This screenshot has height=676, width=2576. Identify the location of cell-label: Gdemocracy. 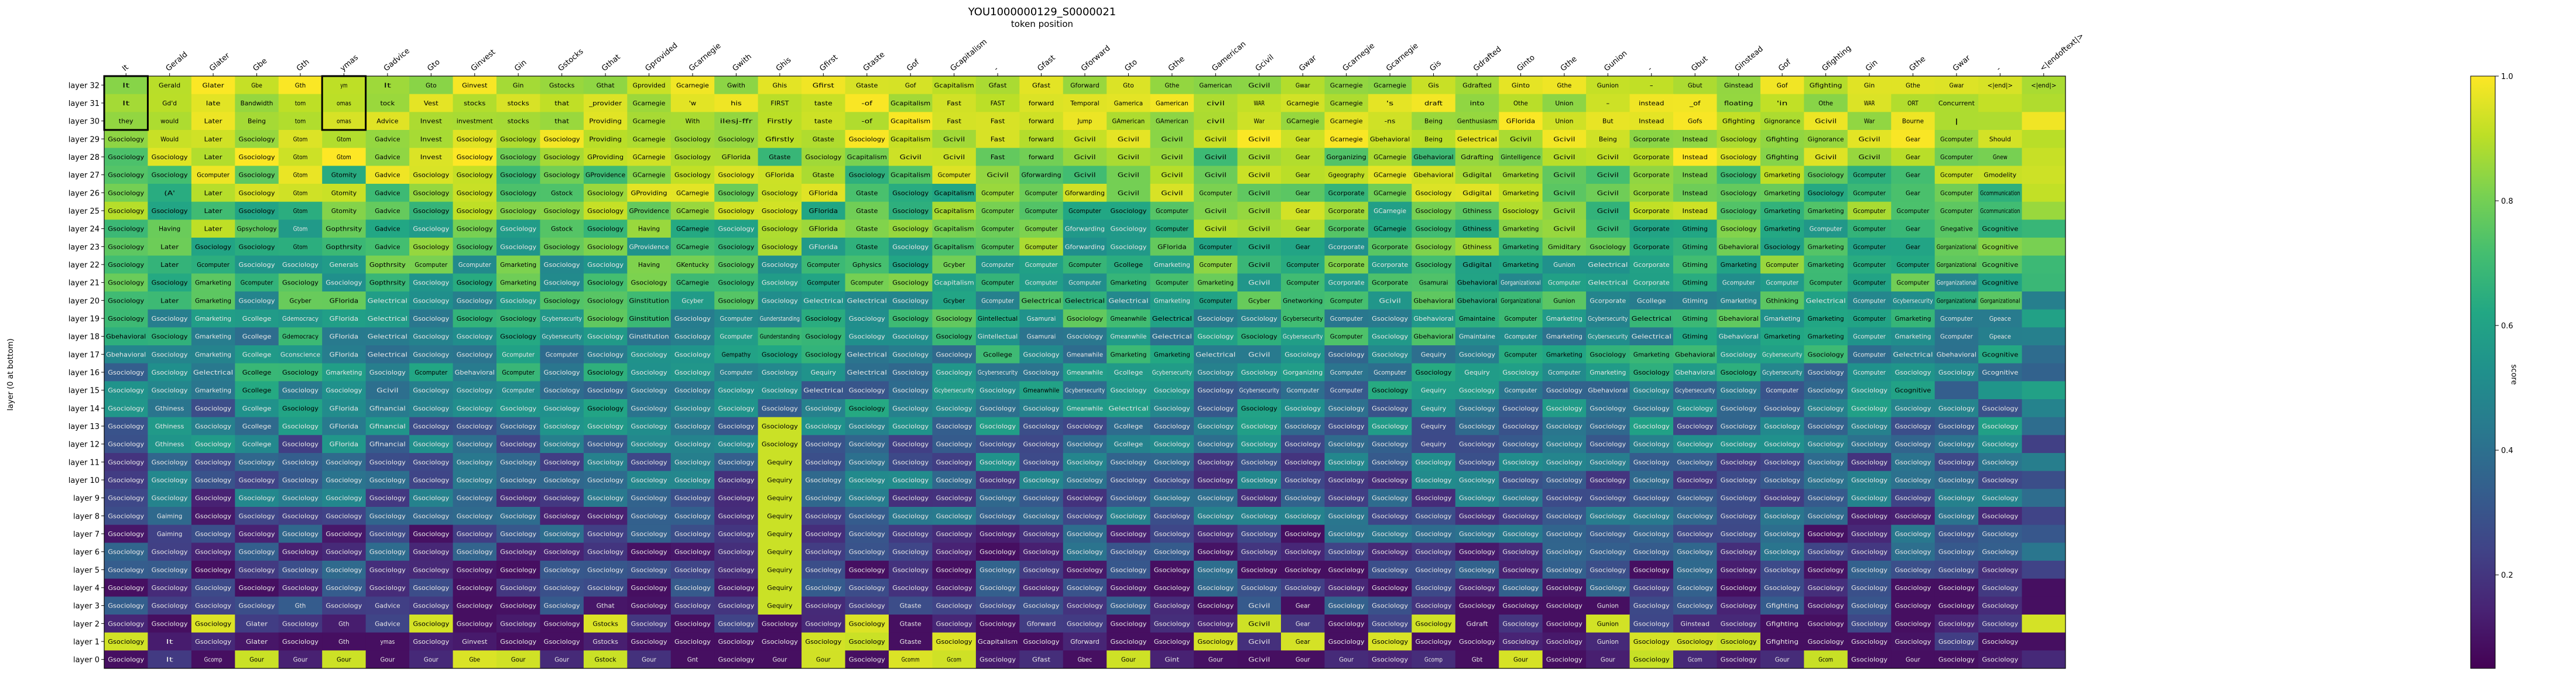
(300, 318).